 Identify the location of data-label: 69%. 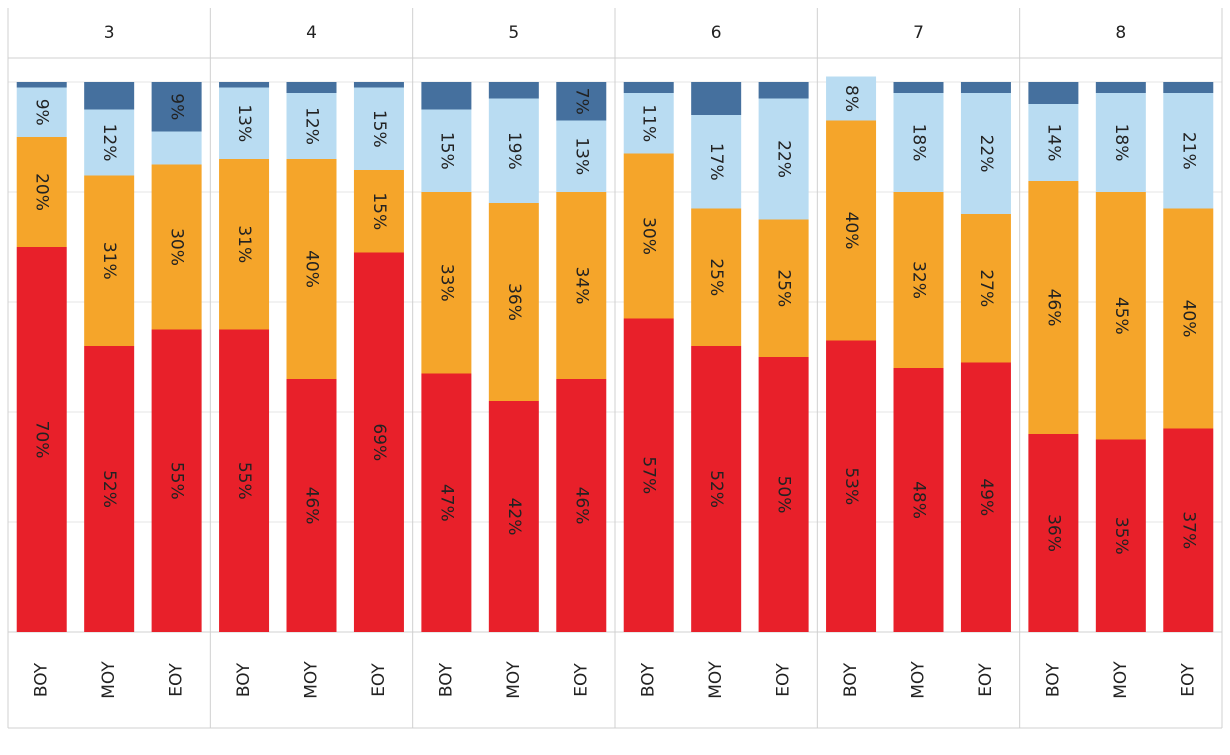
(379, 442).